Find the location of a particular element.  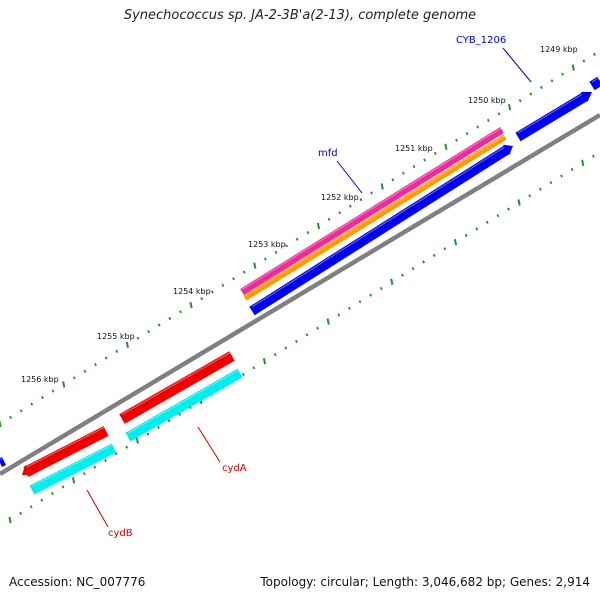

gene-cyda-red-bar is located at coordinates (177, 387).